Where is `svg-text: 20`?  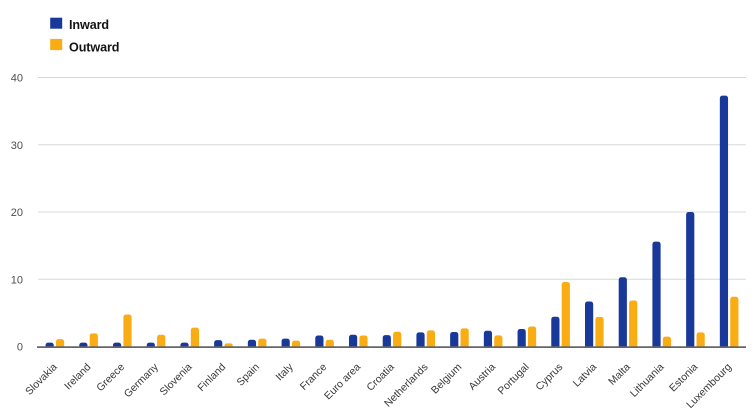 svg-text: 20 is located at coordinates (17, 213).